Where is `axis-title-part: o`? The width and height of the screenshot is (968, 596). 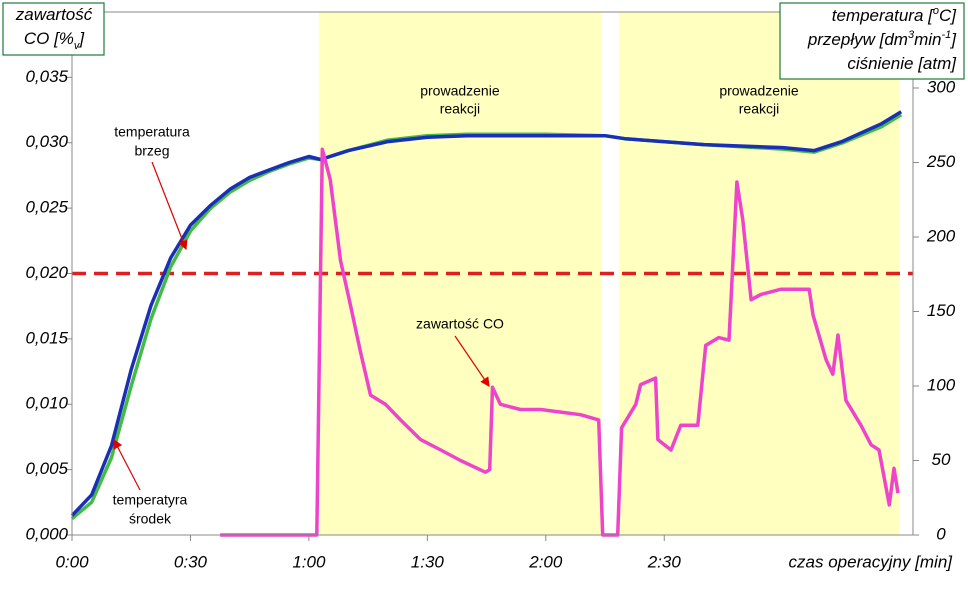 axis-title-part: o is located at coordinates (936, 11).